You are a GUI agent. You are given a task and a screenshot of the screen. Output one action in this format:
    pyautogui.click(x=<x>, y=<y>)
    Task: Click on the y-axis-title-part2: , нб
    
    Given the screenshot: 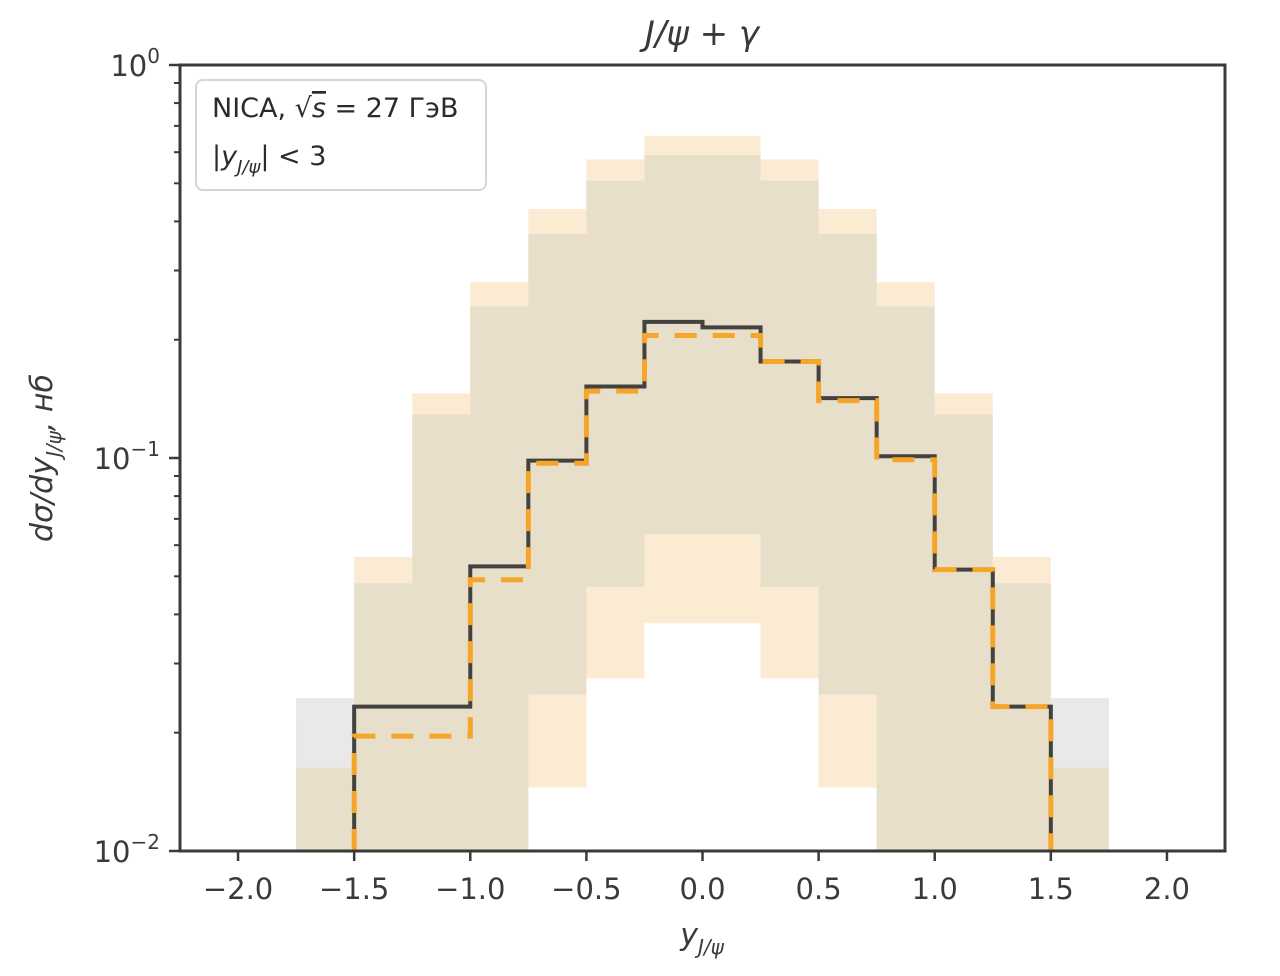 What is the action you would take?
    pyautogui.click(x=42, y=402)
    